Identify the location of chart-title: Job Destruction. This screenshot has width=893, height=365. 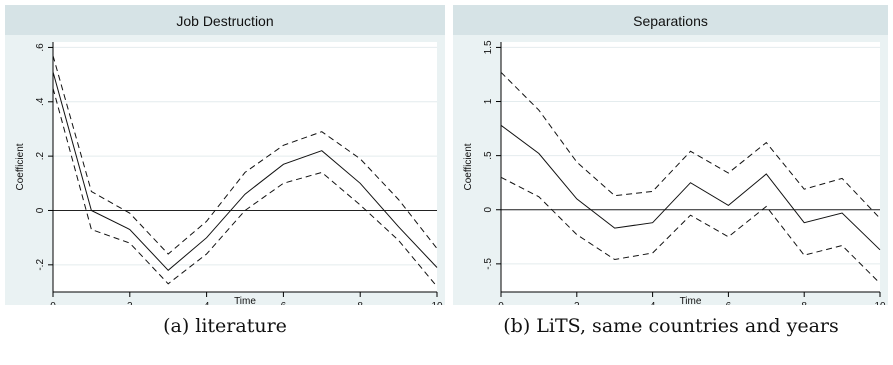
(224, 21).